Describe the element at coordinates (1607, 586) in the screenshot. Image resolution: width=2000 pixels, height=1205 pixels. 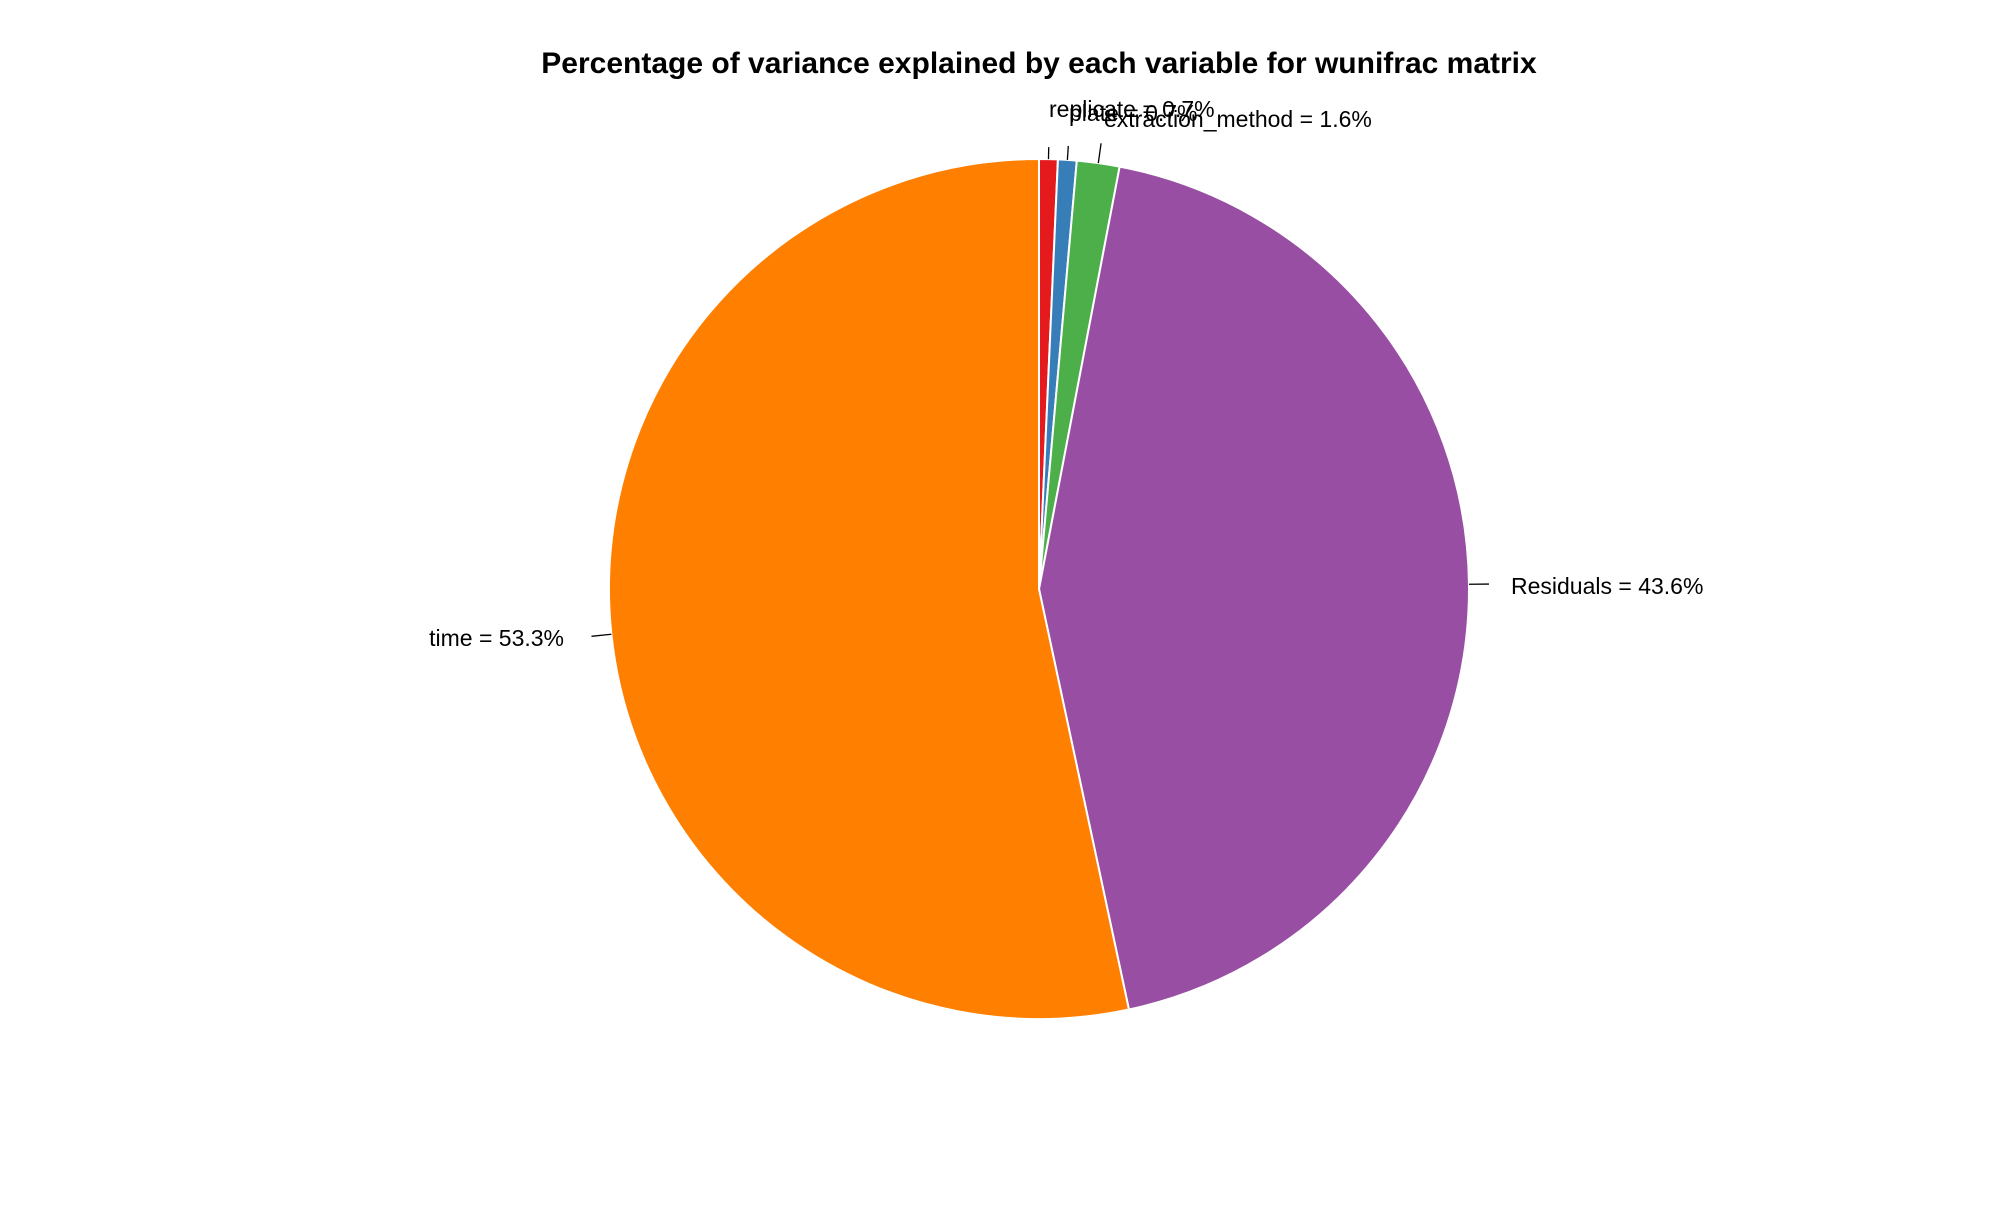
I see `slice-label-residuals: Residuals = 43.6%` at that location.